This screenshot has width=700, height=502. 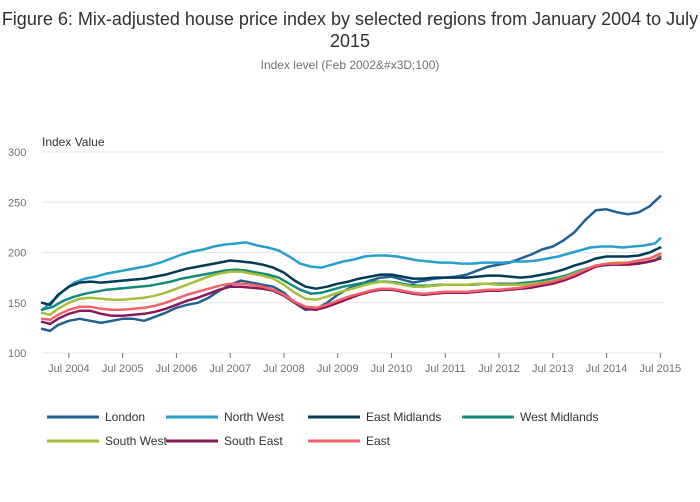 What do you see at coordinates (351, 283) in the screenshot?
I see `series-line-west-midlands` at bounding box center [351, 283].